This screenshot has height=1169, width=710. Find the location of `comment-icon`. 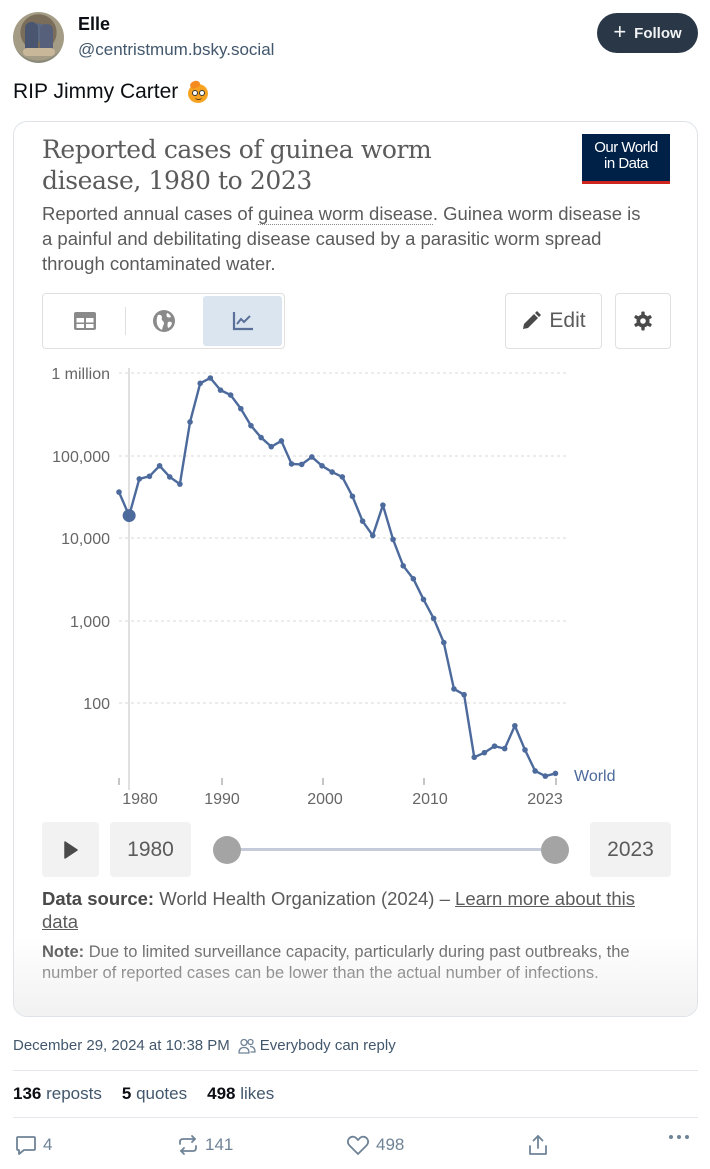

comment-icon is located at coordinates (26, 1145).